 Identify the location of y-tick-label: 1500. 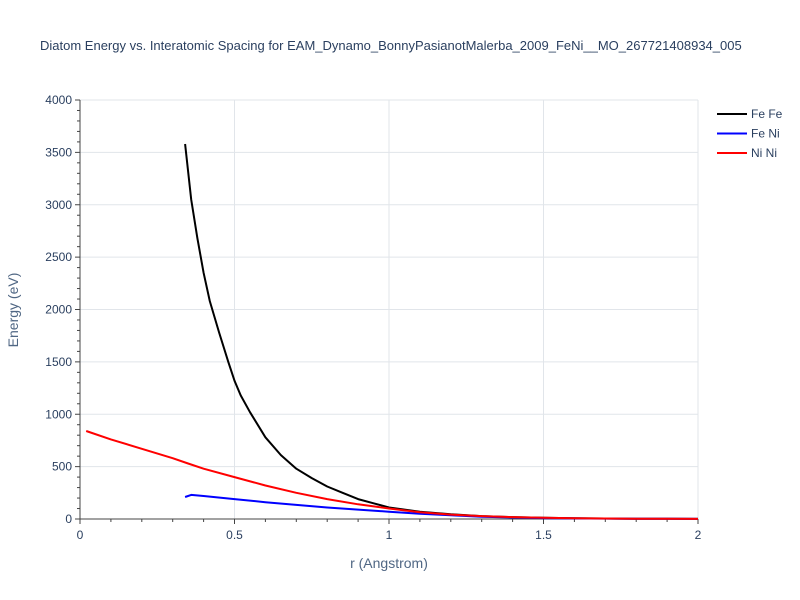
(58, 362).